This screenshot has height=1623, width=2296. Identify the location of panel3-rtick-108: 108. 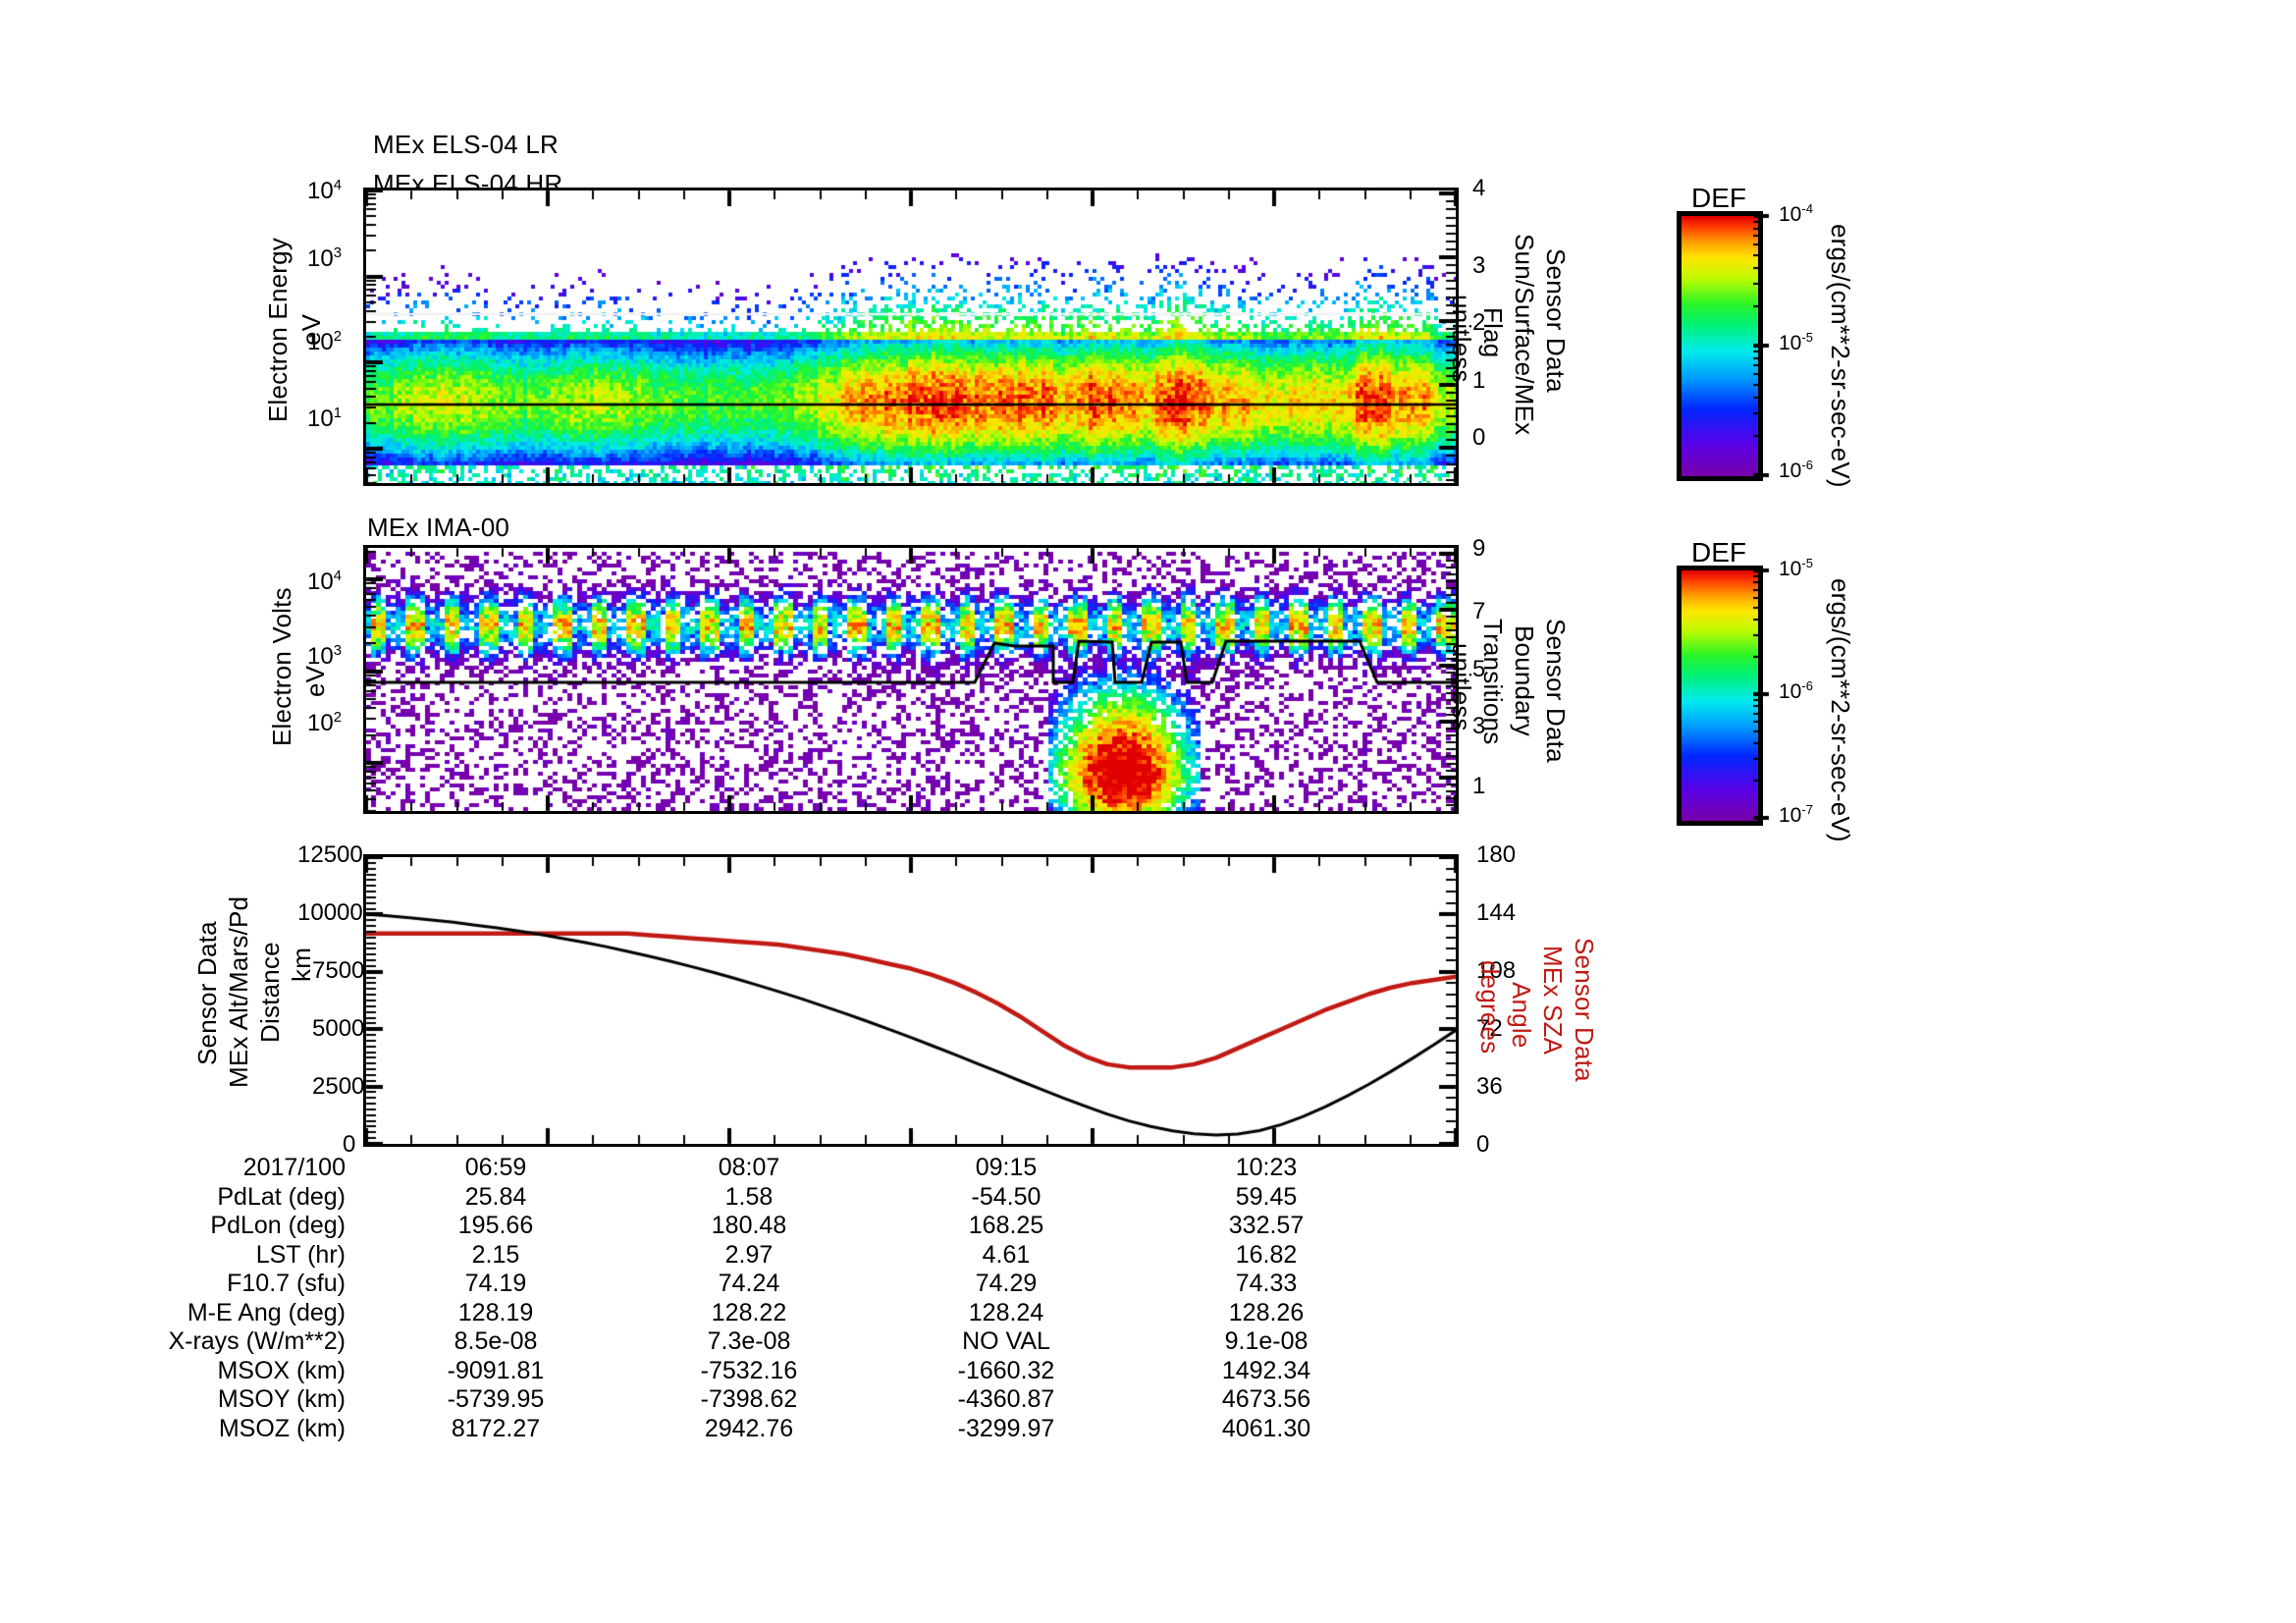
(1496, 970).